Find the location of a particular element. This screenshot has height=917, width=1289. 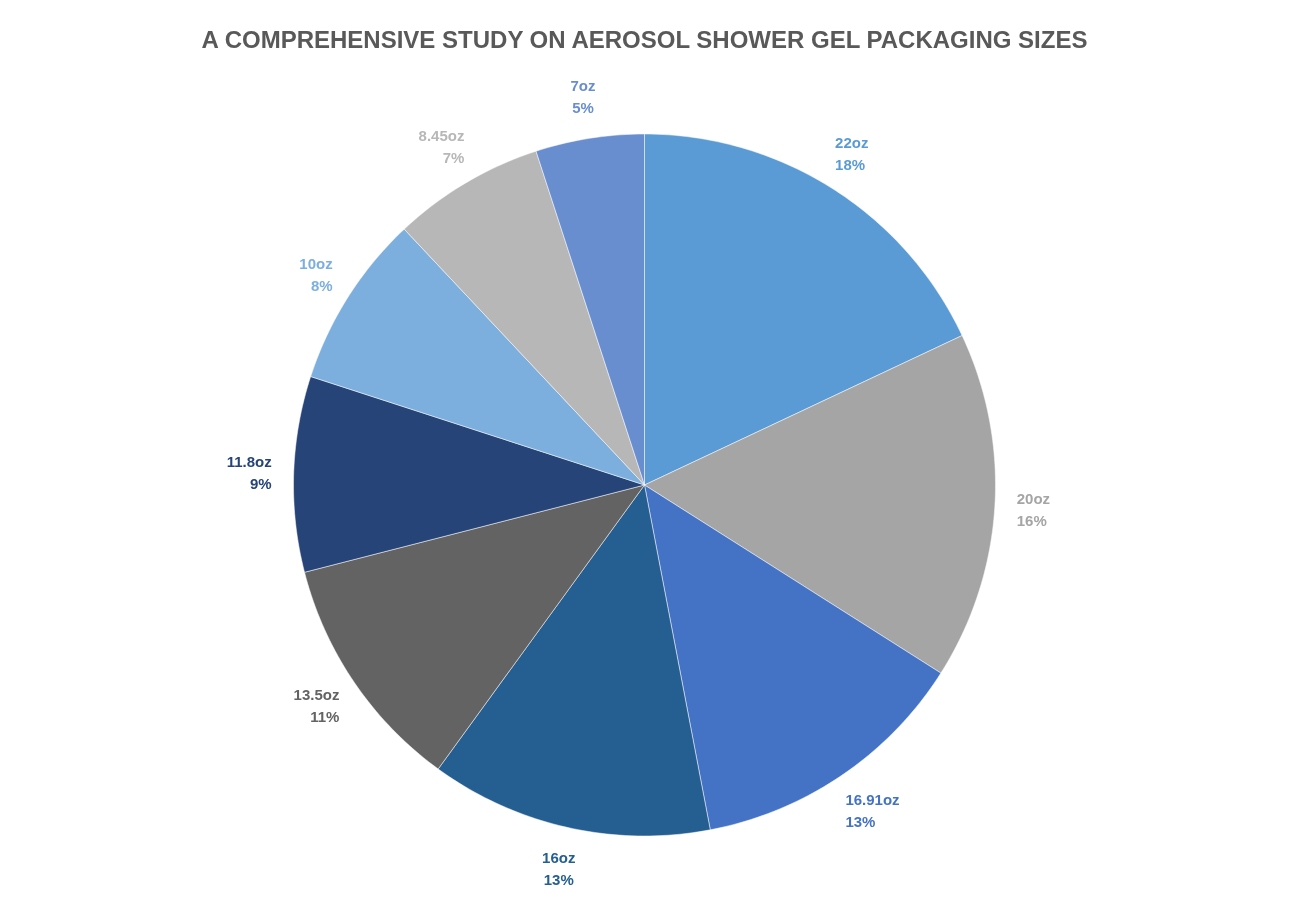

slice-label: 10oz is located at coordinates (316, 263).